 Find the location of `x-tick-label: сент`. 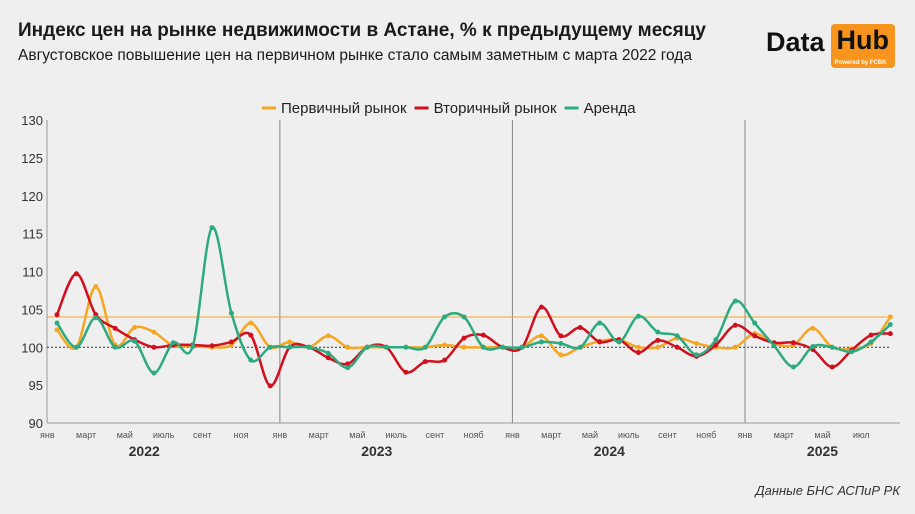

x-tick-label: сент is located at coordinates (202, 435).